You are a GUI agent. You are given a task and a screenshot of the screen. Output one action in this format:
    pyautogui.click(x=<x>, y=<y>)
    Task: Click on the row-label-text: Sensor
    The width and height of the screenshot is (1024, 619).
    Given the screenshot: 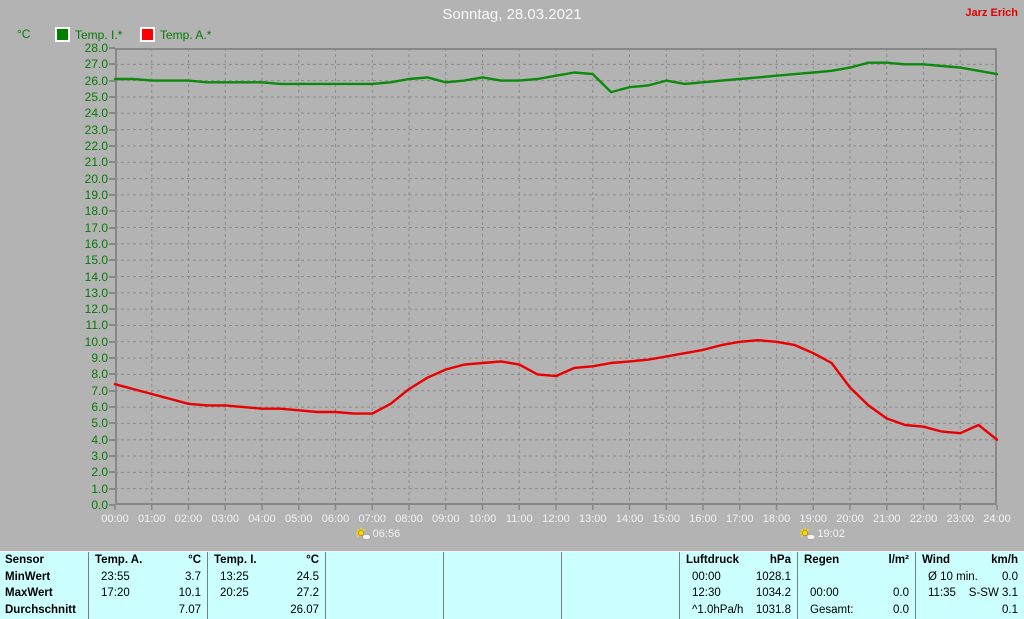 What is the action you would take?
    pyautogui.click(x=24, y=560)
    